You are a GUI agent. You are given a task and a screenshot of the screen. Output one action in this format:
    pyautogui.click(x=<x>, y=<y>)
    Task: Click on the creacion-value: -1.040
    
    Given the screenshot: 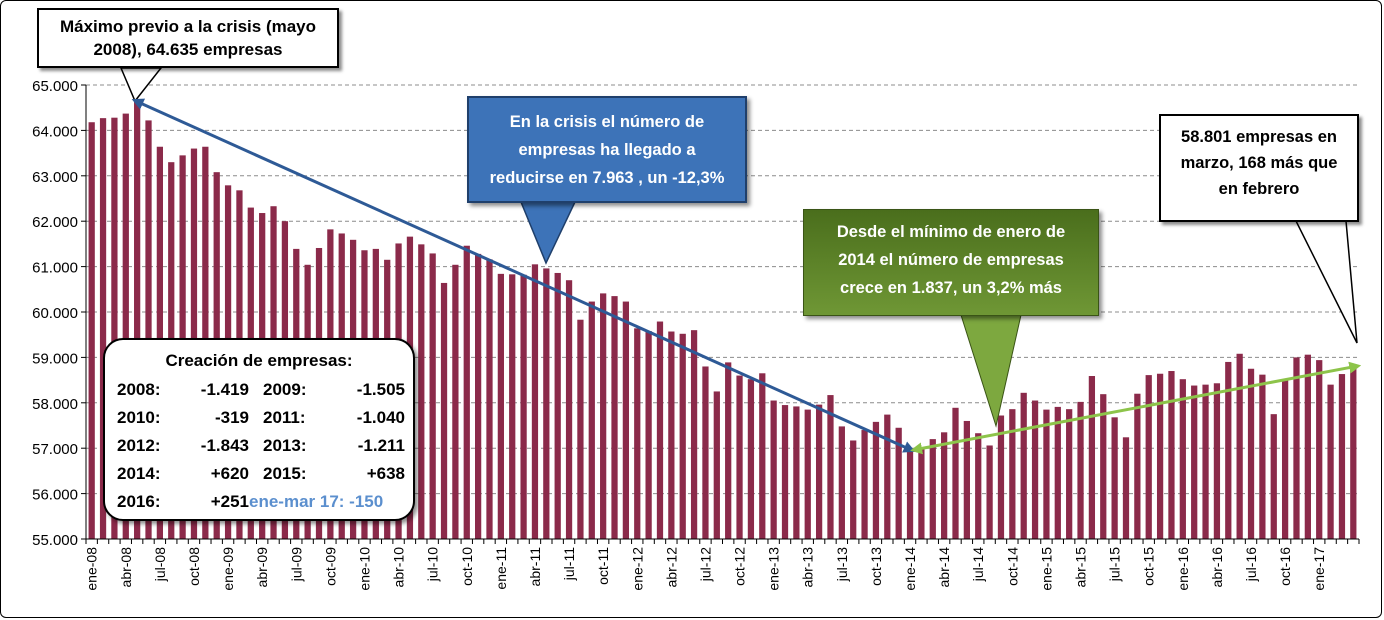 What is the action you would take?
    pyautogui.click(x=380, y=417)
    